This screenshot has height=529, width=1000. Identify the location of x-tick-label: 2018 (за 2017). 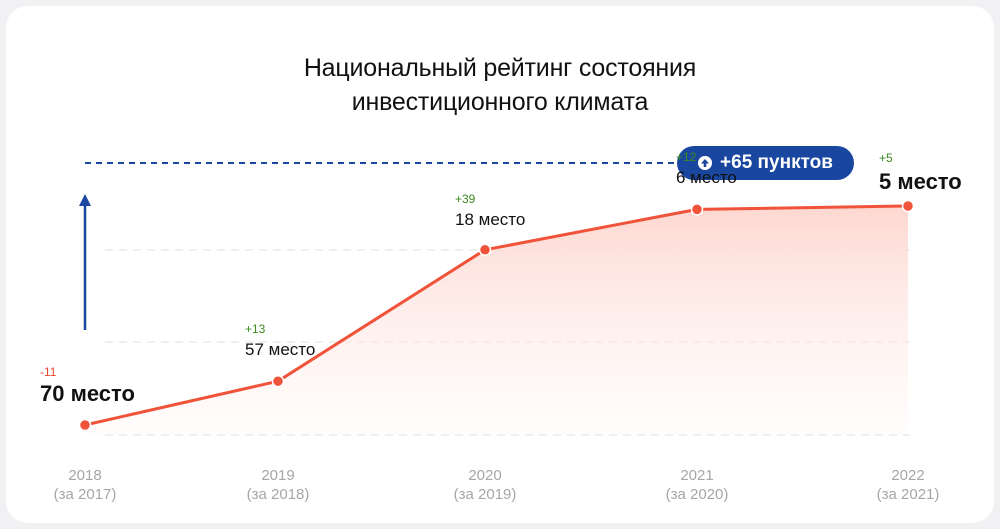
(85, 485).